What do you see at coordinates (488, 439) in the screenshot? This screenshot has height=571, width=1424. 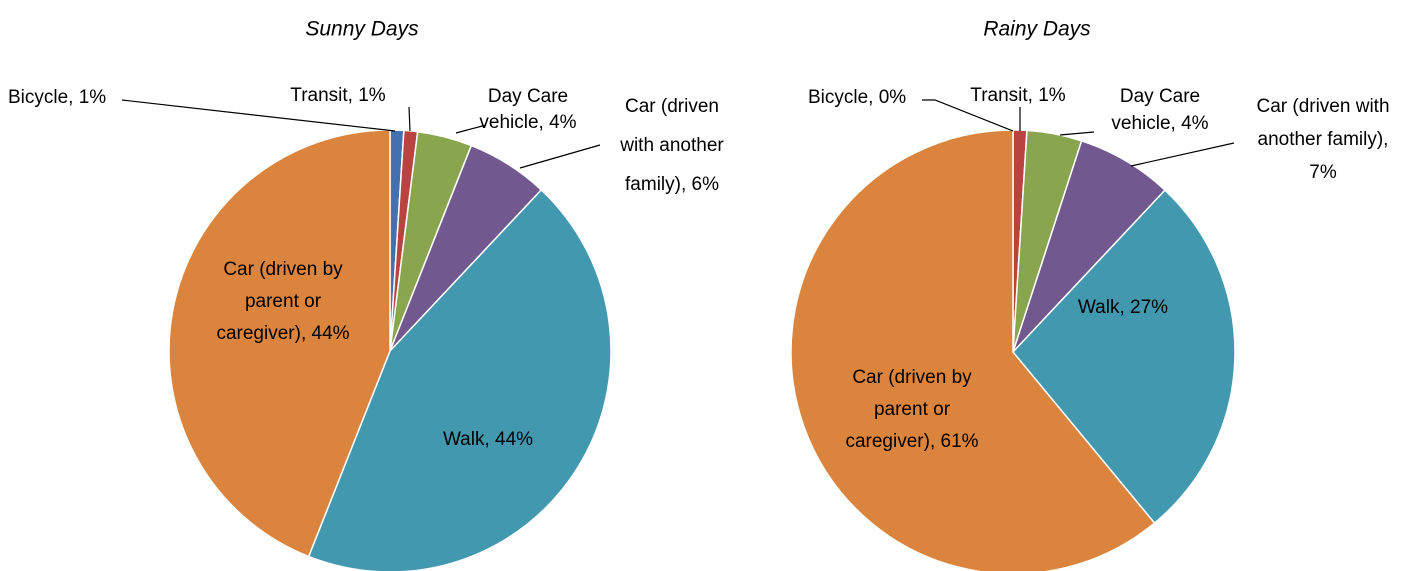 I see `data-label: Walk, 44%` at bounding box center [488, 439].